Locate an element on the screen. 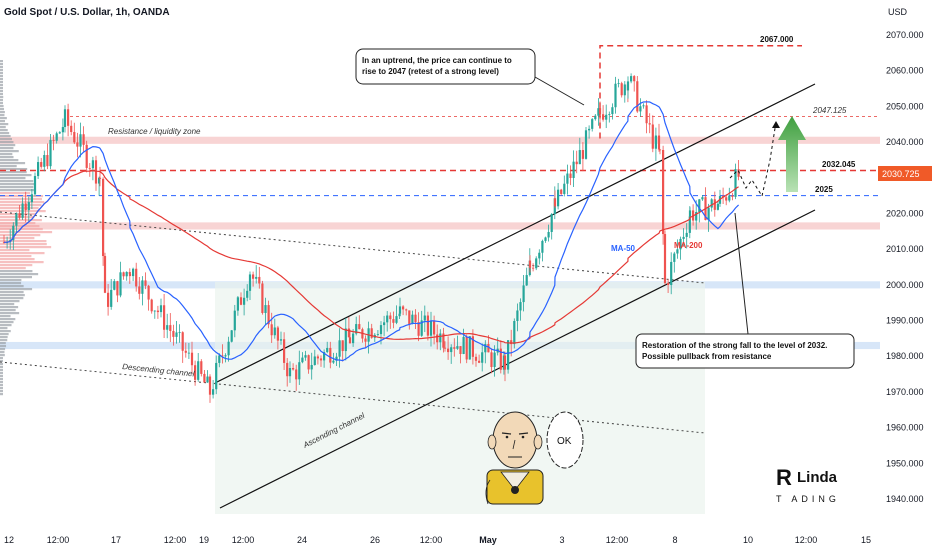 Image resolution: width=932 pixels, height=550 pixels. time-tick-label: 12:00 is located at coordinates (431, 540).